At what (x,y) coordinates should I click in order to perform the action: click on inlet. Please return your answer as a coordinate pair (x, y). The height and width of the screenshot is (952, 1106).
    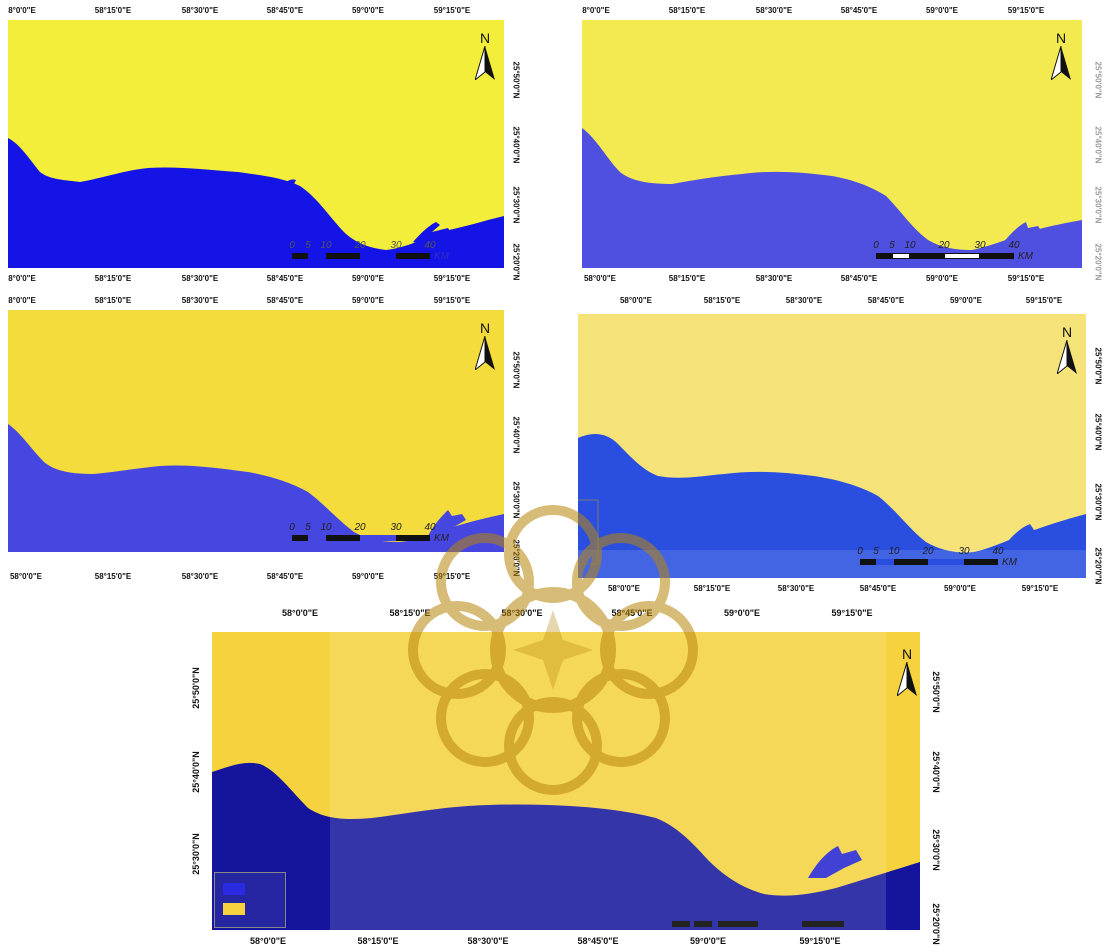
    Looking at the image, I should click on (288, 184).